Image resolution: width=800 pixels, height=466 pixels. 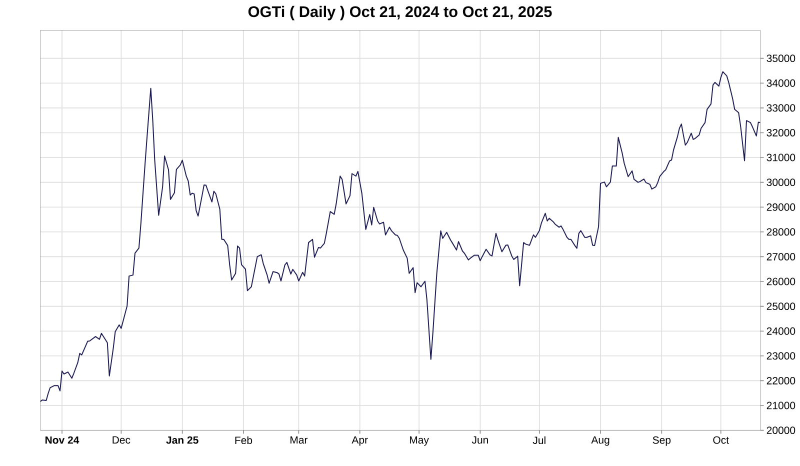 I want to click on x-tick-label: Jan 25, so click(x=182, y=440).